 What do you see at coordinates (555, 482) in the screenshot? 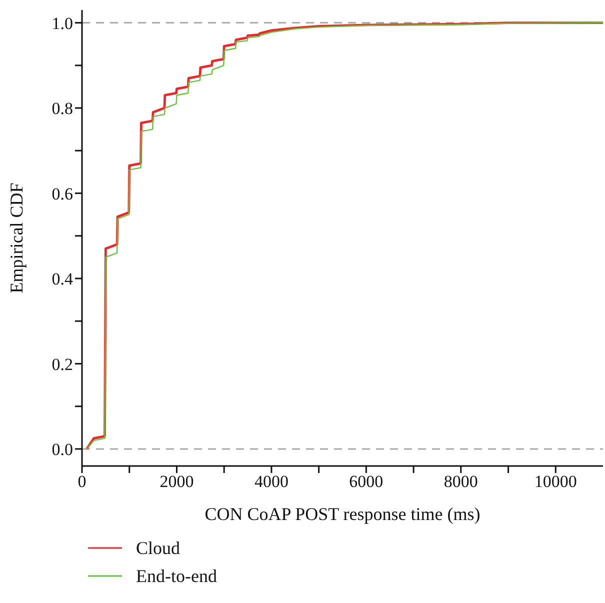
I see `x-tick-label: 10000` at bounding box center [555, 482].